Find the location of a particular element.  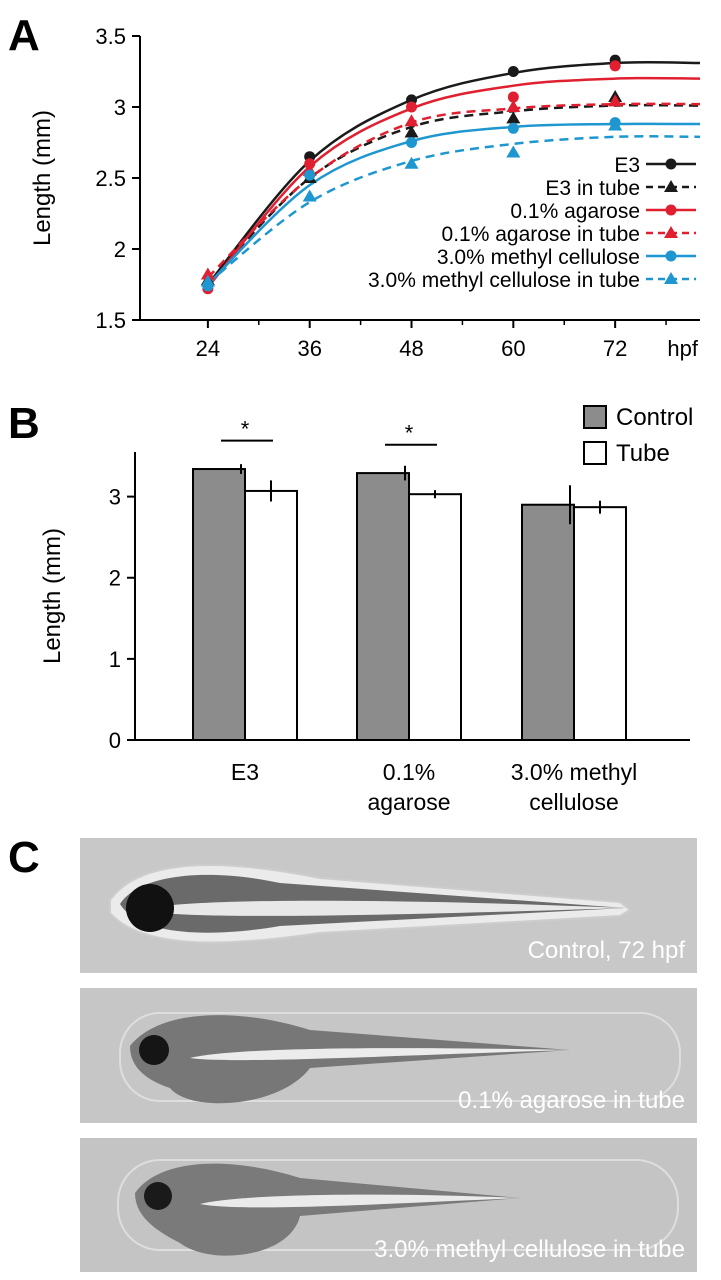

image-caption-agarose-tube: 0.1% agarose in tube is located at coordinates (571, 1100).